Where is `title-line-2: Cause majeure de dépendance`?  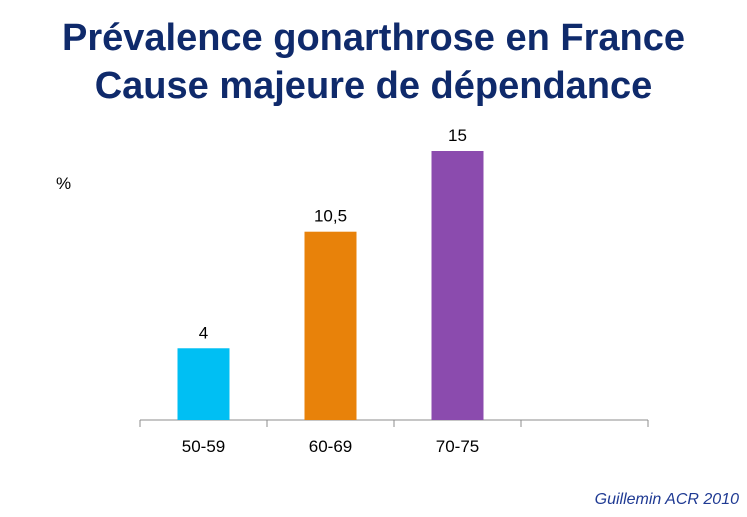 title-line-2: Cause majeure de dépendance is located at coordinates (373, 86).